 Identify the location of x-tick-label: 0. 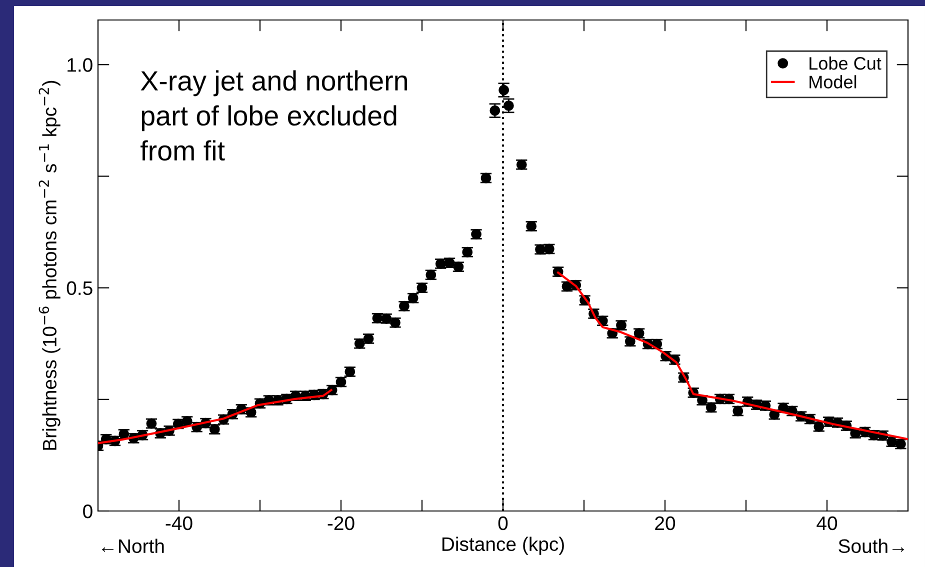
(503, 523).